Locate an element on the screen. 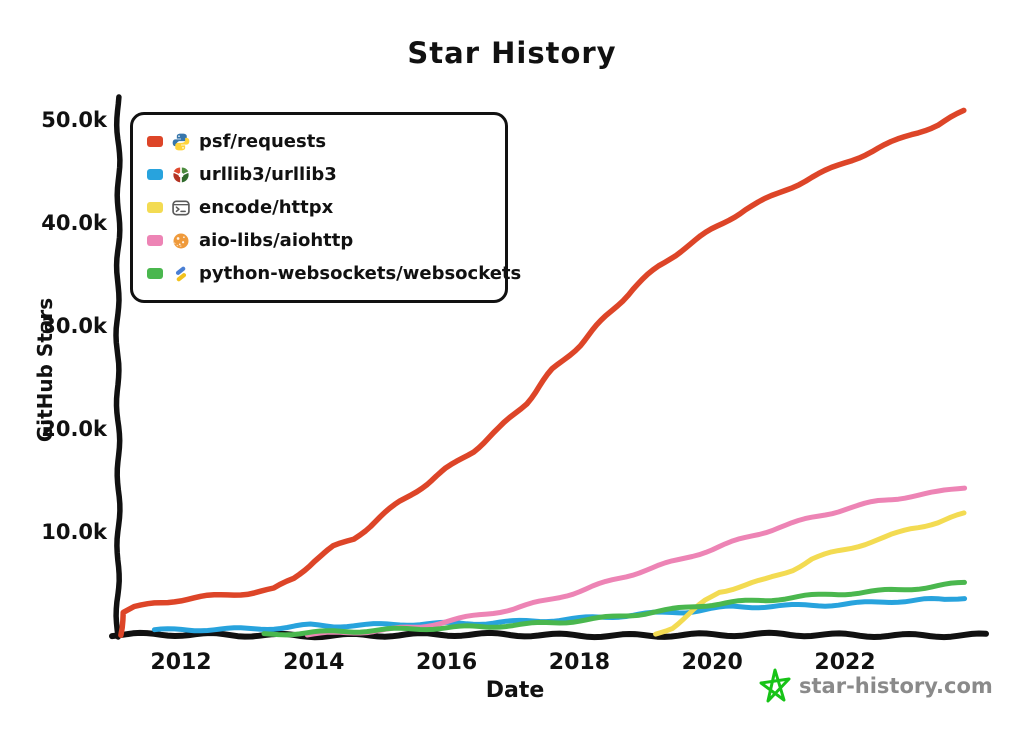 The image size is (1024, 745). y-tick-label-30.0k: 30.0k is located at coordinates (74, 326).